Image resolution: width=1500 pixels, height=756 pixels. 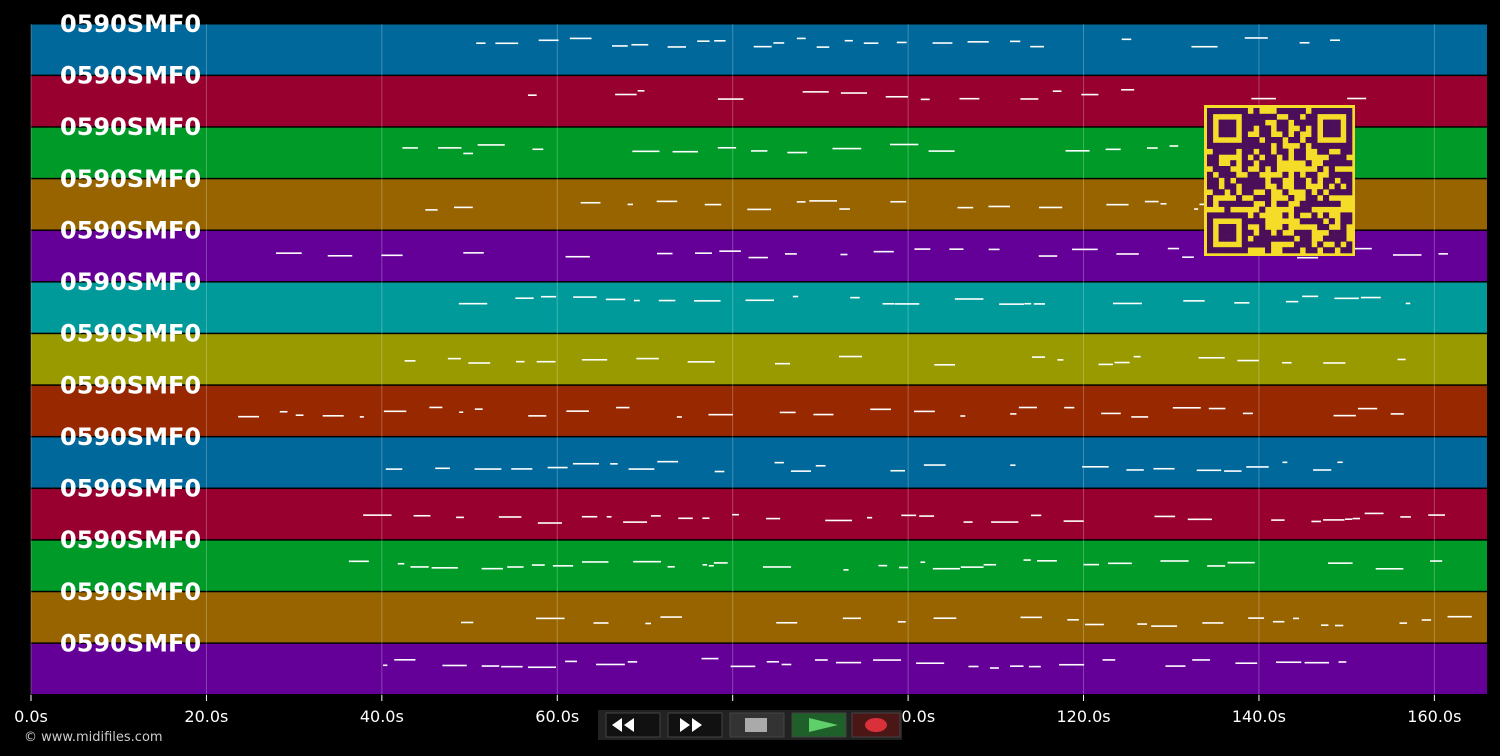 What do you see at coordinates (695, 725) in the screenshot?
I see `forward-button` at bounding box center [695, 725].